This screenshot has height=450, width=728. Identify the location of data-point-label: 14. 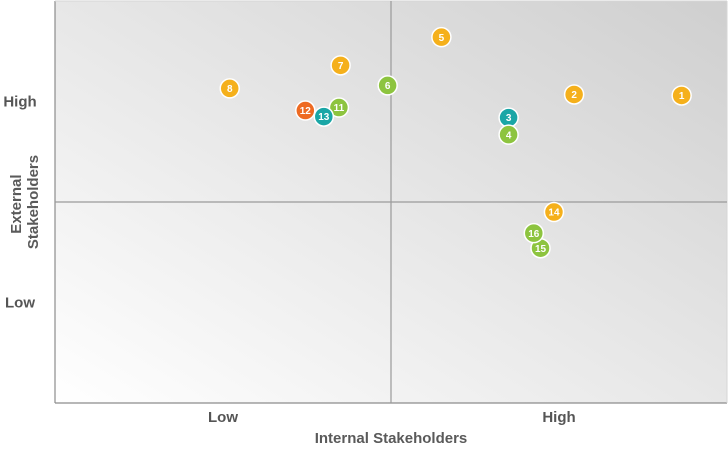
(554, 213).